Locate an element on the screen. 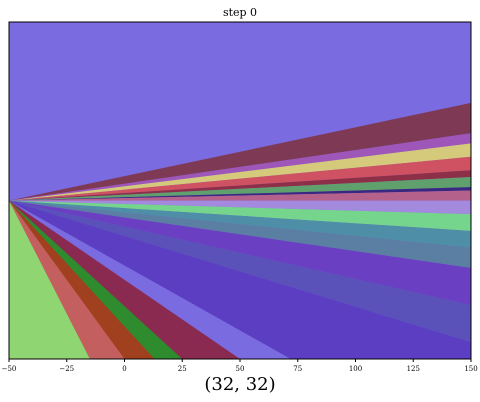 This screenshot has width=480, height=402. x-tick-label: 50 is located at coordinates (240, 369).